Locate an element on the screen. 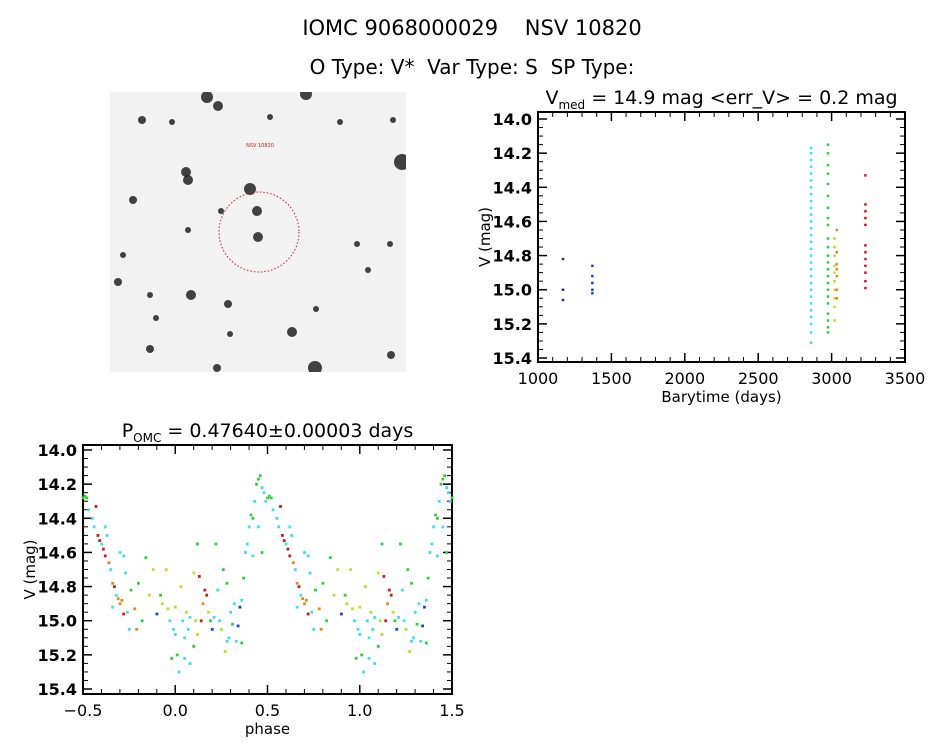 The height and width of the screenshot is (747, 944). x-tick-label: 1000 is located at coordinates (538, 378).